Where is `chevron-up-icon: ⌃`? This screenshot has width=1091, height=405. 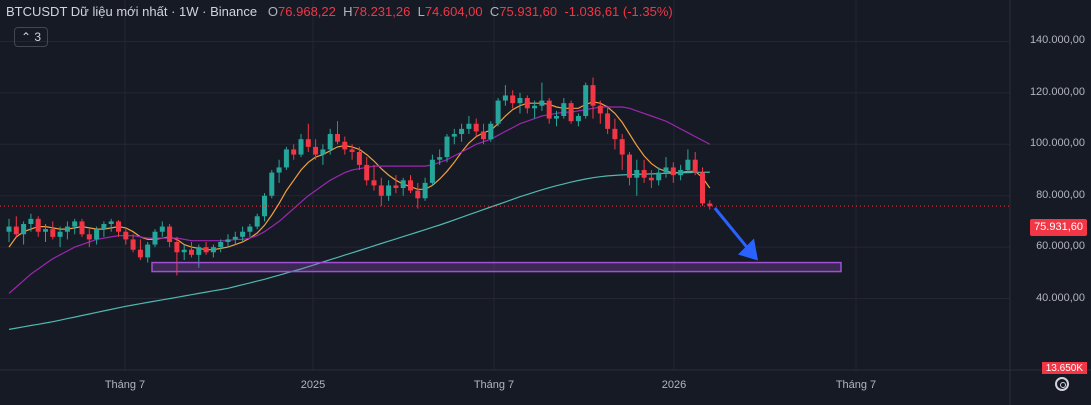
chevron-up-icon: ⌃ is located at coordinates (26, 37).